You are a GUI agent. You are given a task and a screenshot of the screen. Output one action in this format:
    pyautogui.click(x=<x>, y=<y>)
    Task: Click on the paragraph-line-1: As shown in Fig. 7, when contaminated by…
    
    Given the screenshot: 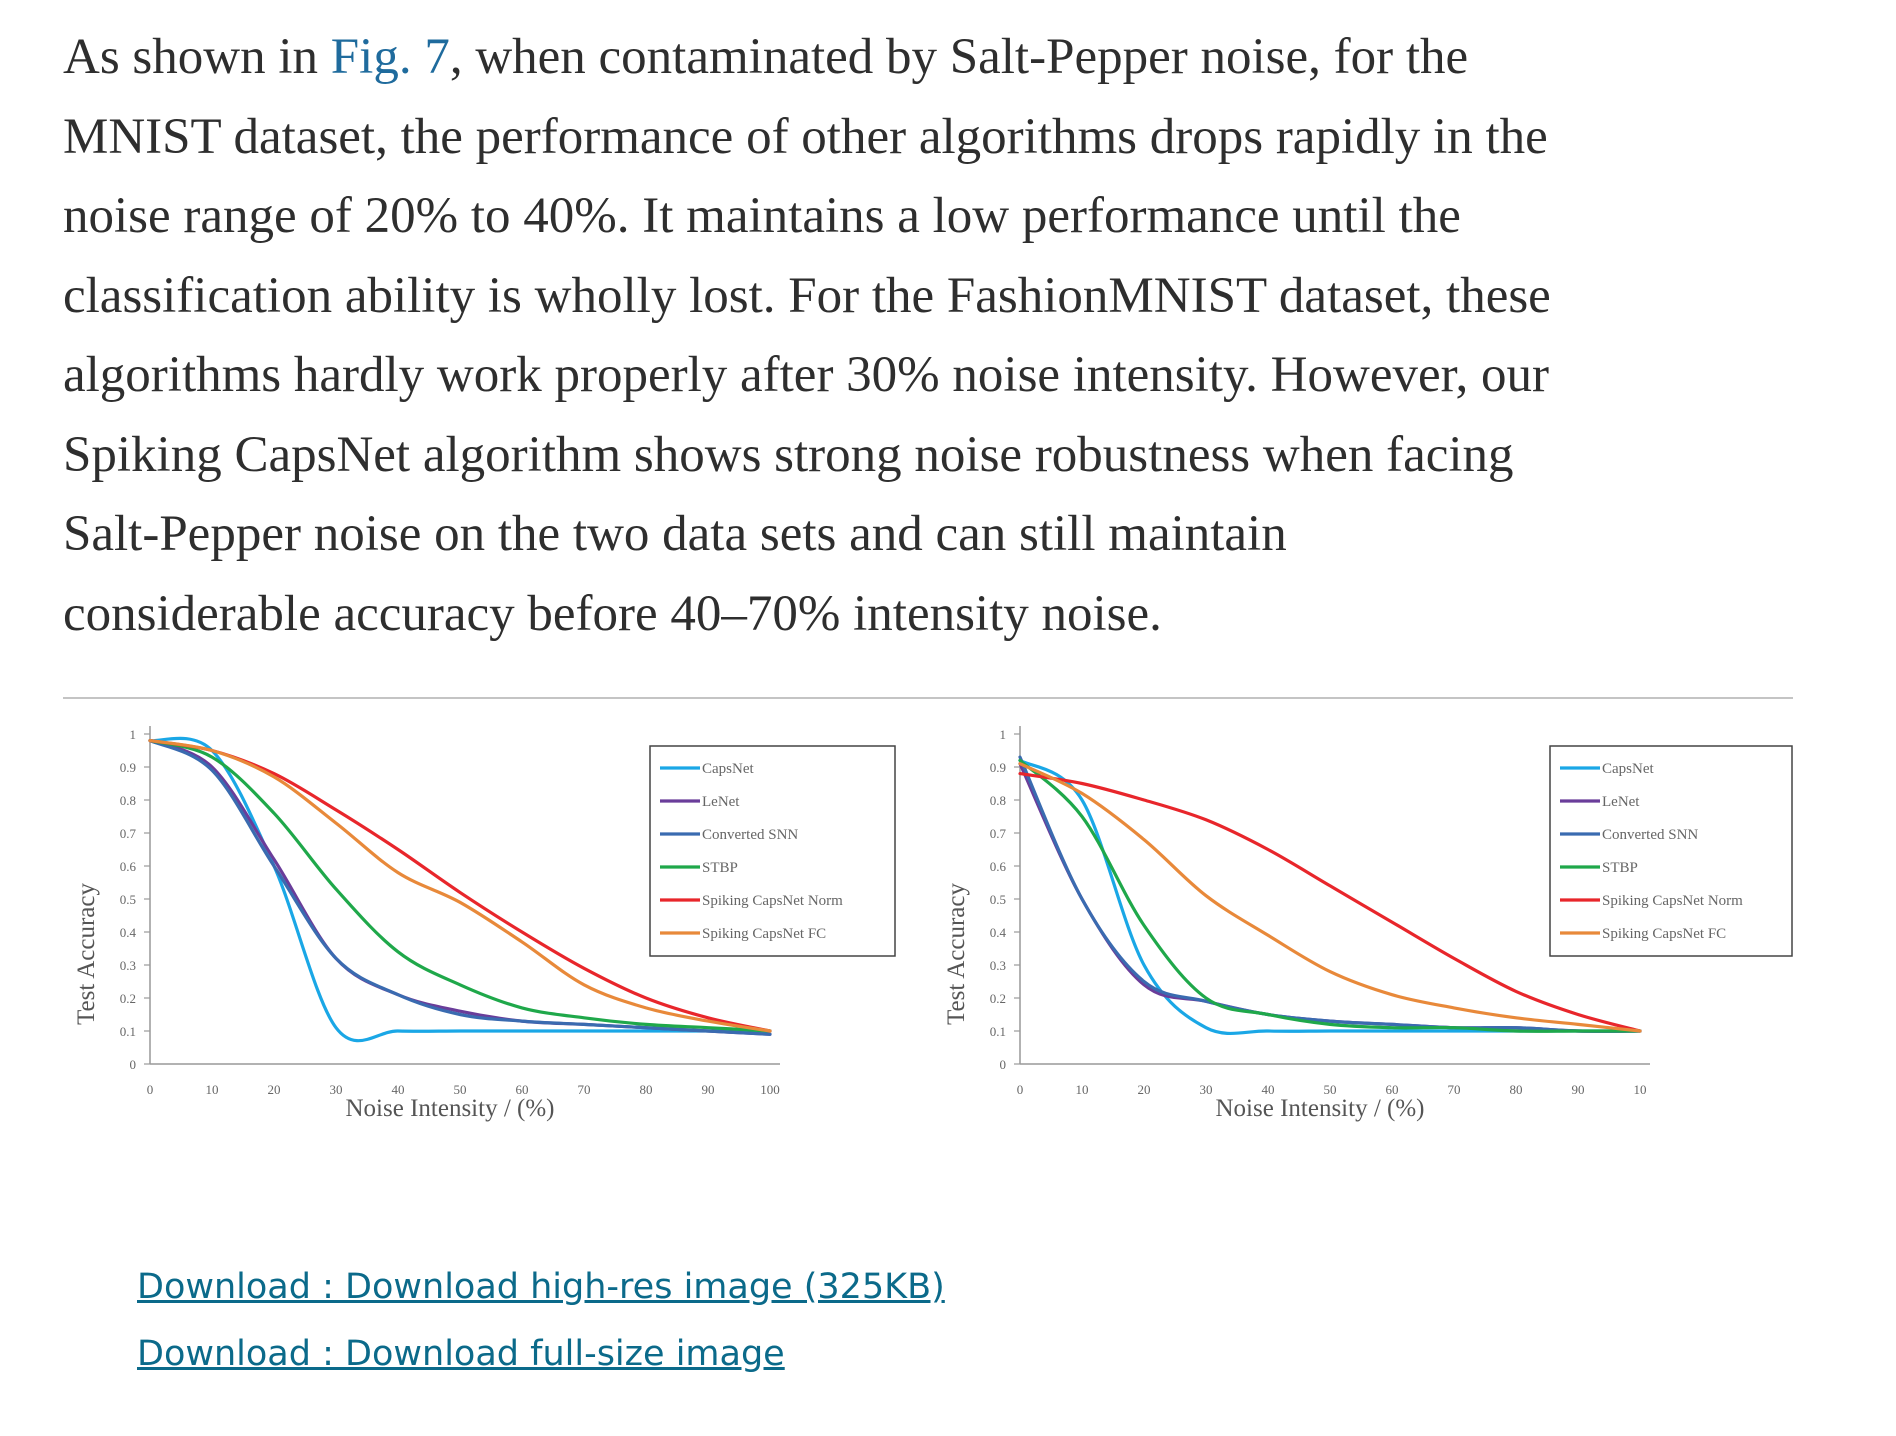 What is the action you would take?
    pyautogui.click(x=766, y=57)
    